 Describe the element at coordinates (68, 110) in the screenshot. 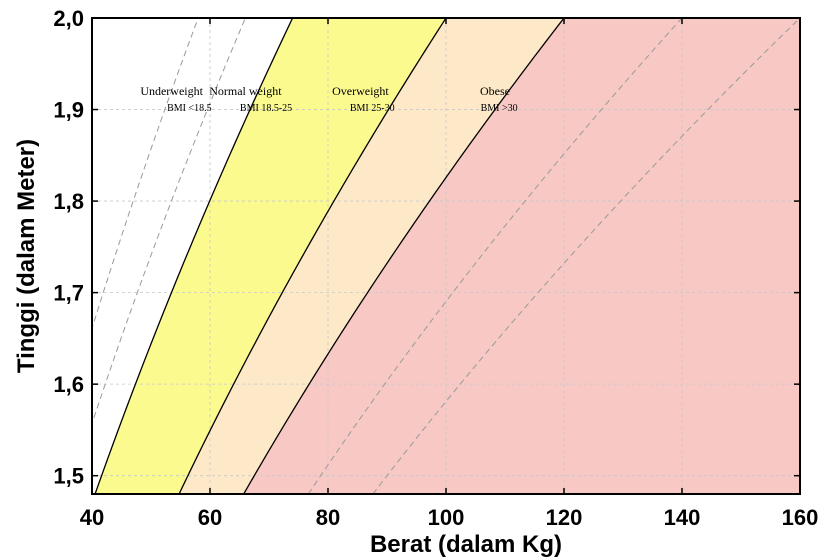

I see `y-tick-label-4: 1,9` at that location.